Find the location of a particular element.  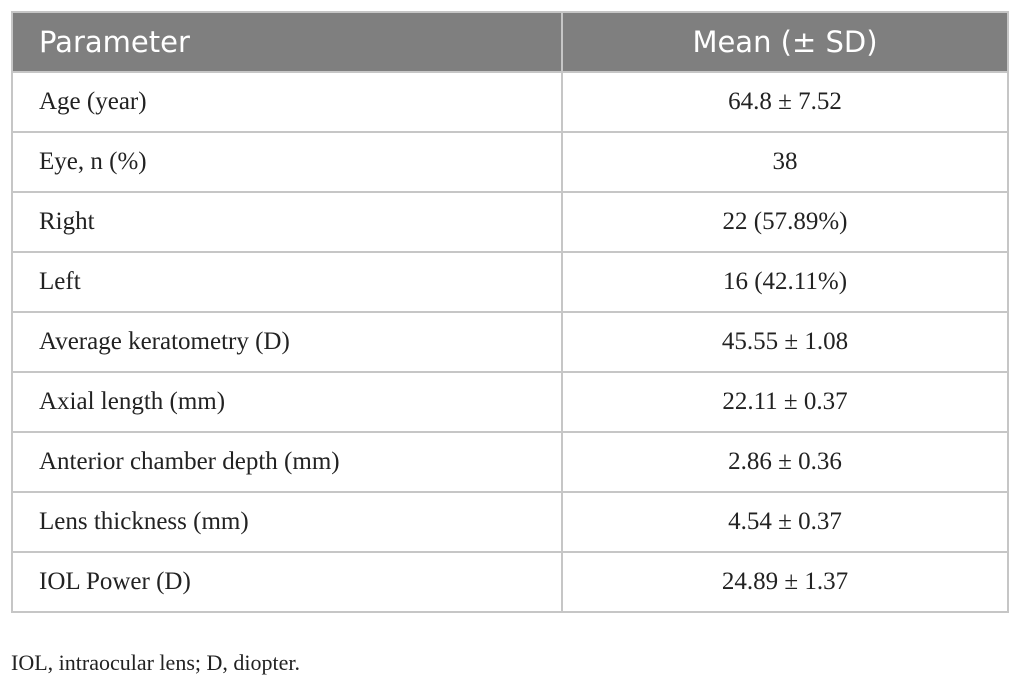

parameter-cell: Axial length (mm) is located at coordinates (287, 402).